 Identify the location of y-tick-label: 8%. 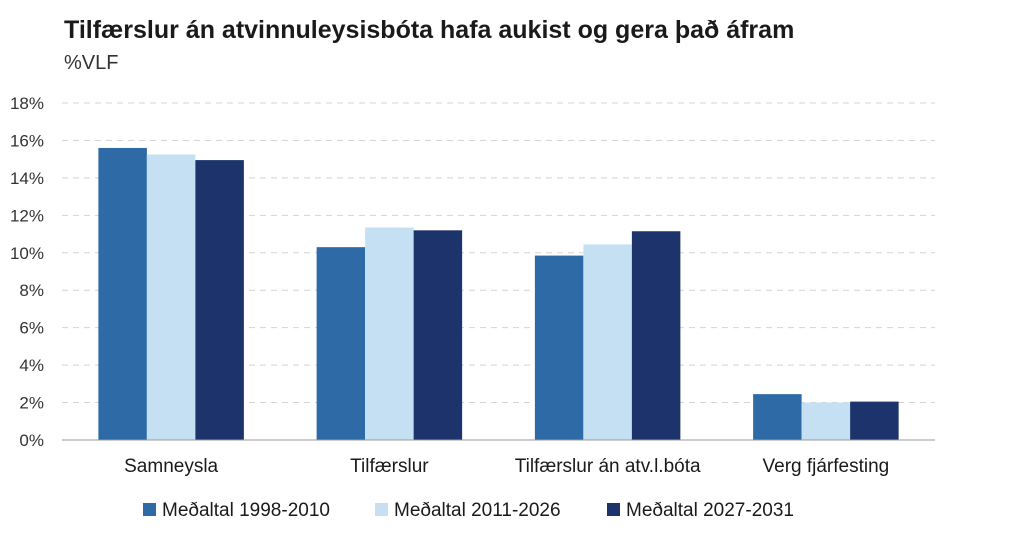
(31, 290).